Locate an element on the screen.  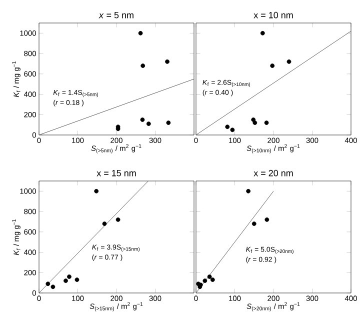
chart-title: x = 5 nm is located at coordinates (116, 15).